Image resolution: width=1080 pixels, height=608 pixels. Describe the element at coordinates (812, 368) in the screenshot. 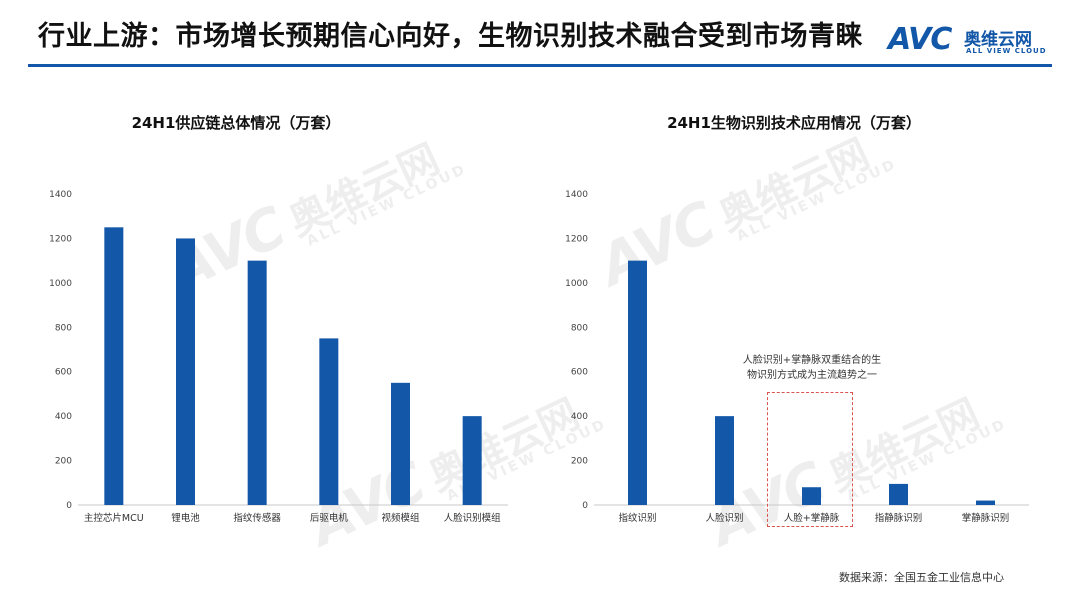

I see `chart-annotation: 人脸识别+掌静脉双重结合的生 物识别方式成为主流趋势之一` at that location.